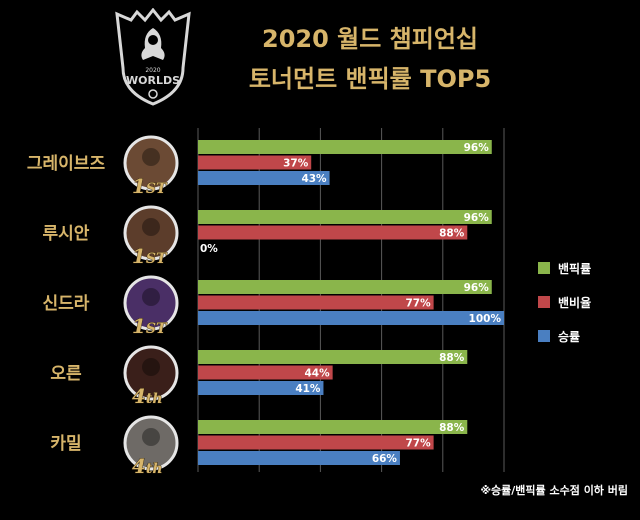  What do you see at coordinates (370, 79) in the screenshot?
I see `chart-title-line-2: 토너먼트 밴픽률 TOP5` at bounding box center [370, 79].